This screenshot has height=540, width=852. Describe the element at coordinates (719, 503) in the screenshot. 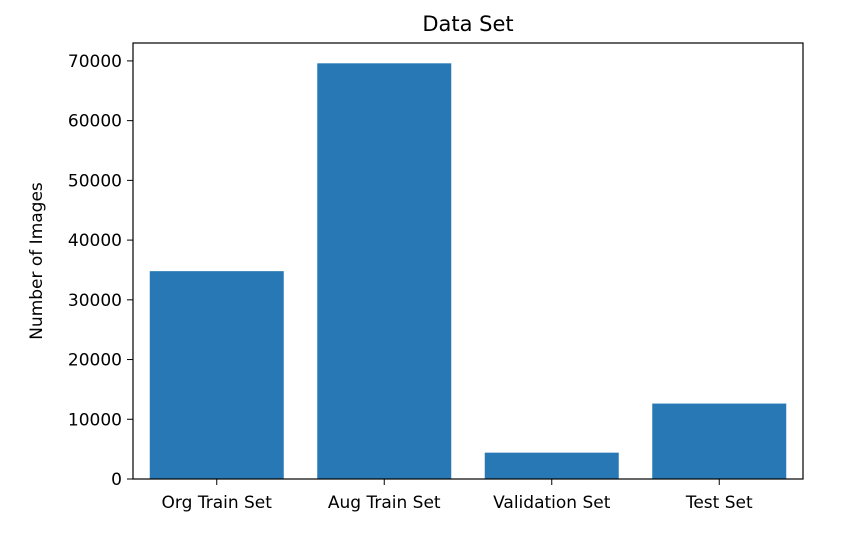

I see `x-tick-label: Test Set` at that location.